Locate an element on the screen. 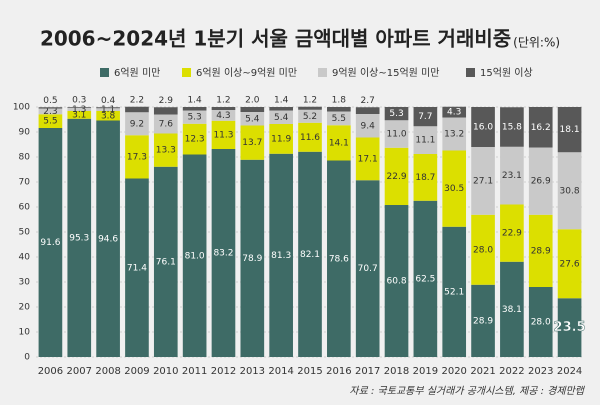  value-label: 16.0 is located at coordinates (483, 128).